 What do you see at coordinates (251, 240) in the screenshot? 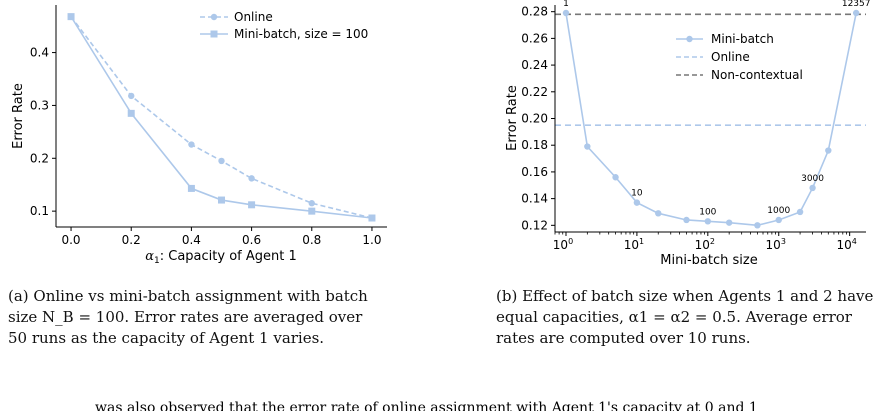
I see `x-tick-label: 0.6` at bounding box center [251, 240].